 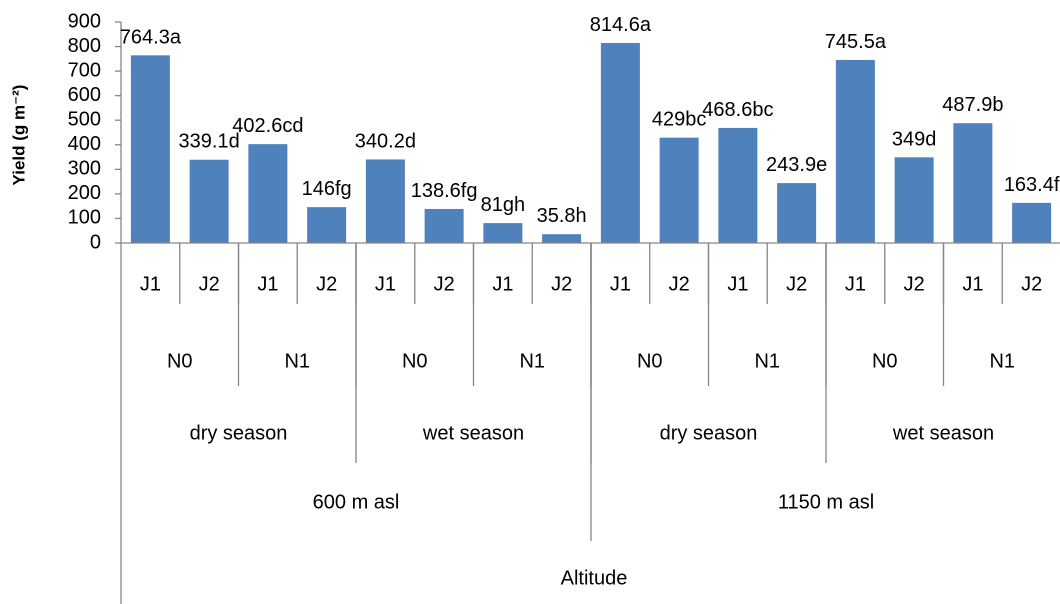 I want to click on x-axis-title: Altitude, so click(x=594, y=578).